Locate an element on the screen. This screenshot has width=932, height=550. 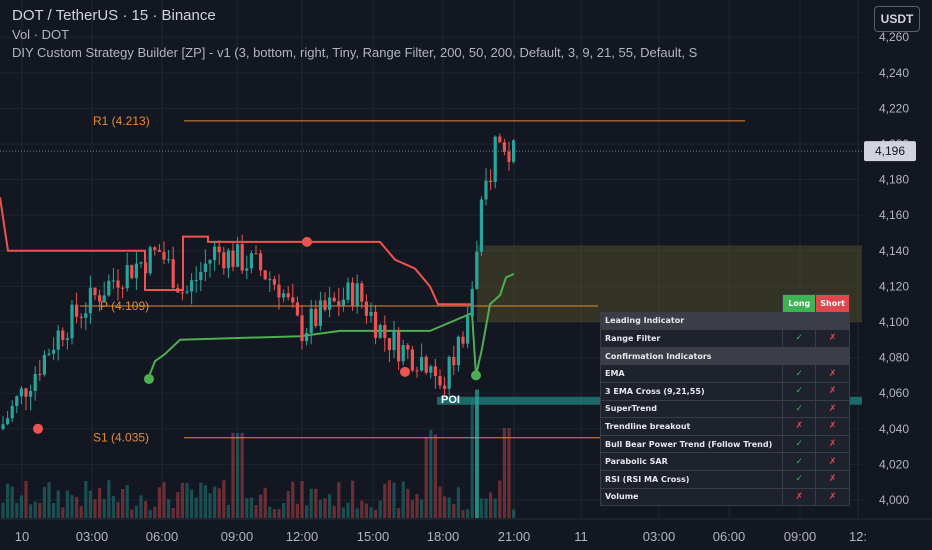
table-row: Parabolic SAR ✓ ✗ is located at coordinates (724, 461).